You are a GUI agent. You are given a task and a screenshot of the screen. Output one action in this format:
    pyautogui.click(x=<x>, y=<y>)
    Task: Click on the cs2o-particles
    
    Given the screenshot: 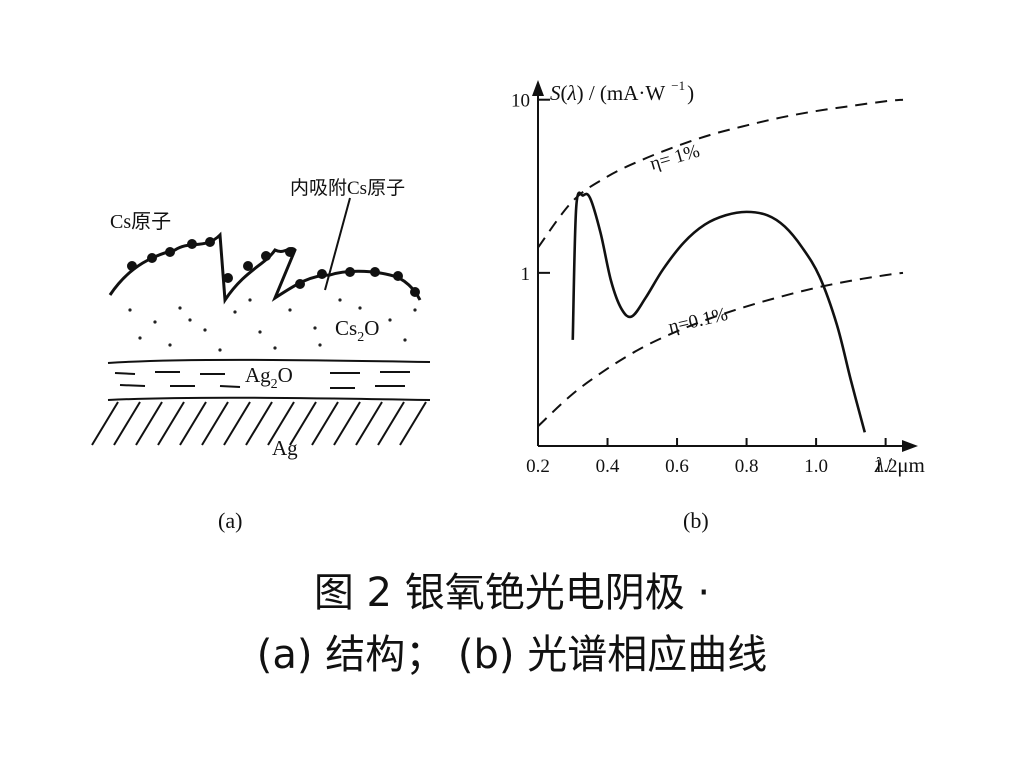 What is the action you would take?
    pyautogui.click(x=272, y=325)
    